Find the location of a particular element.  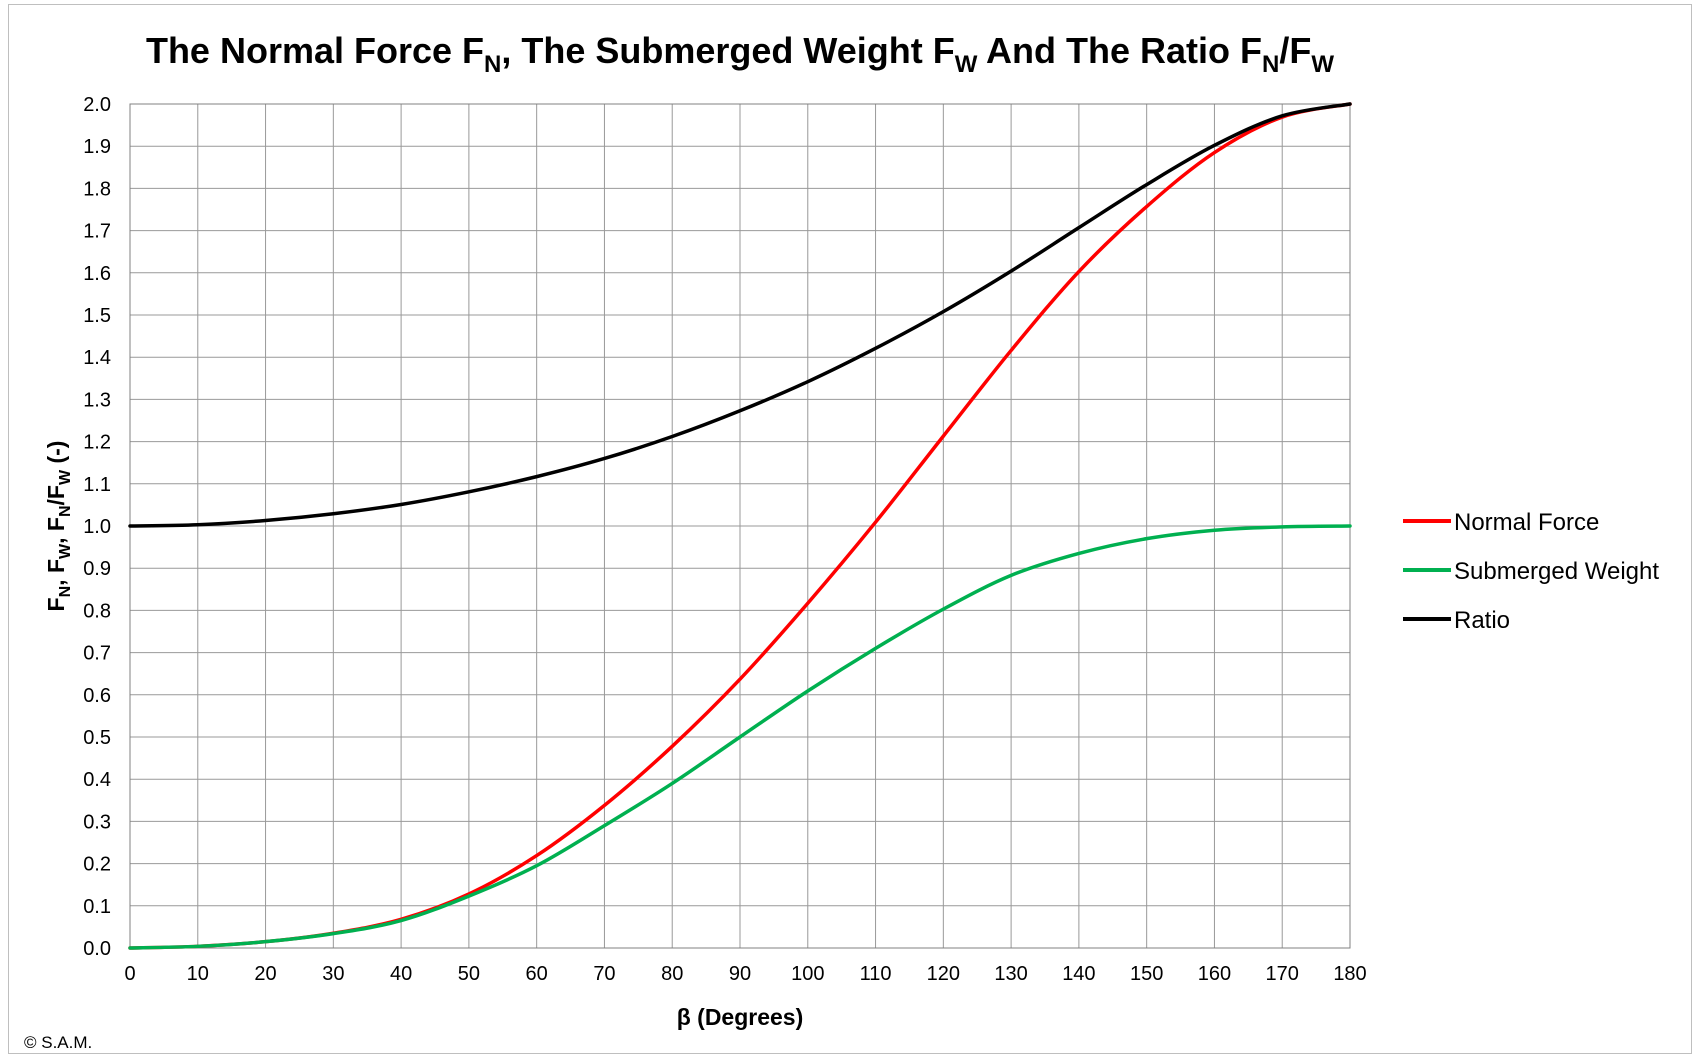

y-tick-label: 1.9 is located at coordinates (97, 147).